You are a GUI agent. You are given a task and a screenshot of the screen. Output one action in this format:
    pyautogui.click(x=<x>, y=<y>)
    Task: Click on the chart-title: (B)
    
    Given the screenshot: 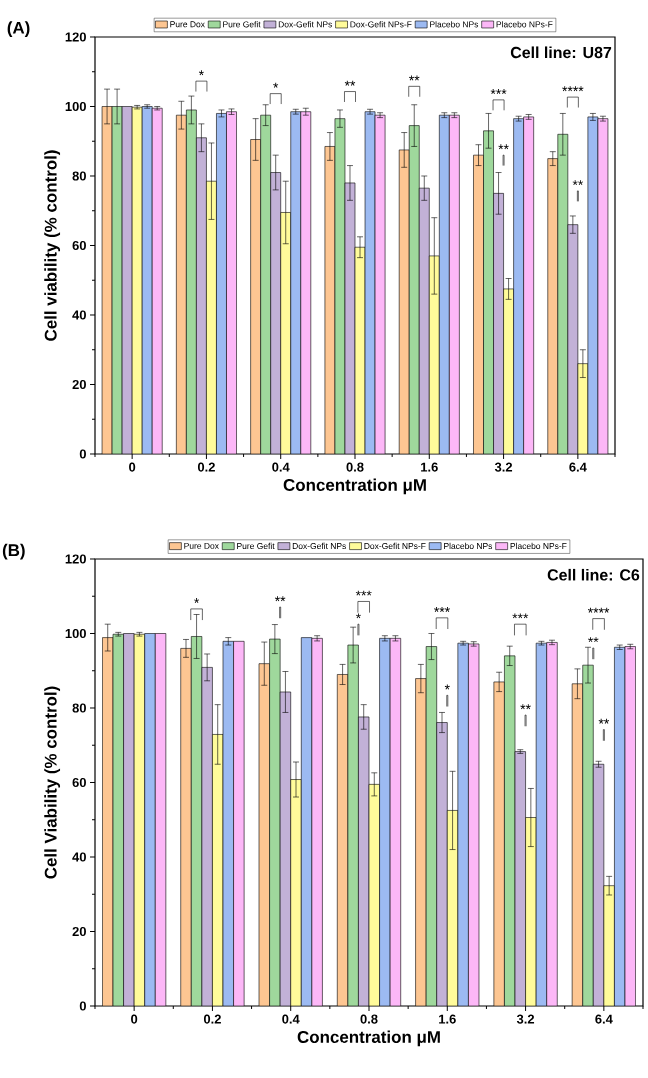 What is the action you would take?
    pyautogui.click(x=13, y=551)
    